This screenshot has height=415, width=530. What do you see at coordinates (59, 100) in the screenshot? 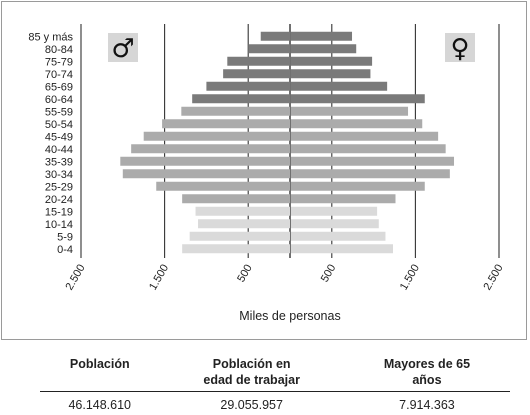
I see `age-group-label: 60-64` at bounding box center [59, 100].